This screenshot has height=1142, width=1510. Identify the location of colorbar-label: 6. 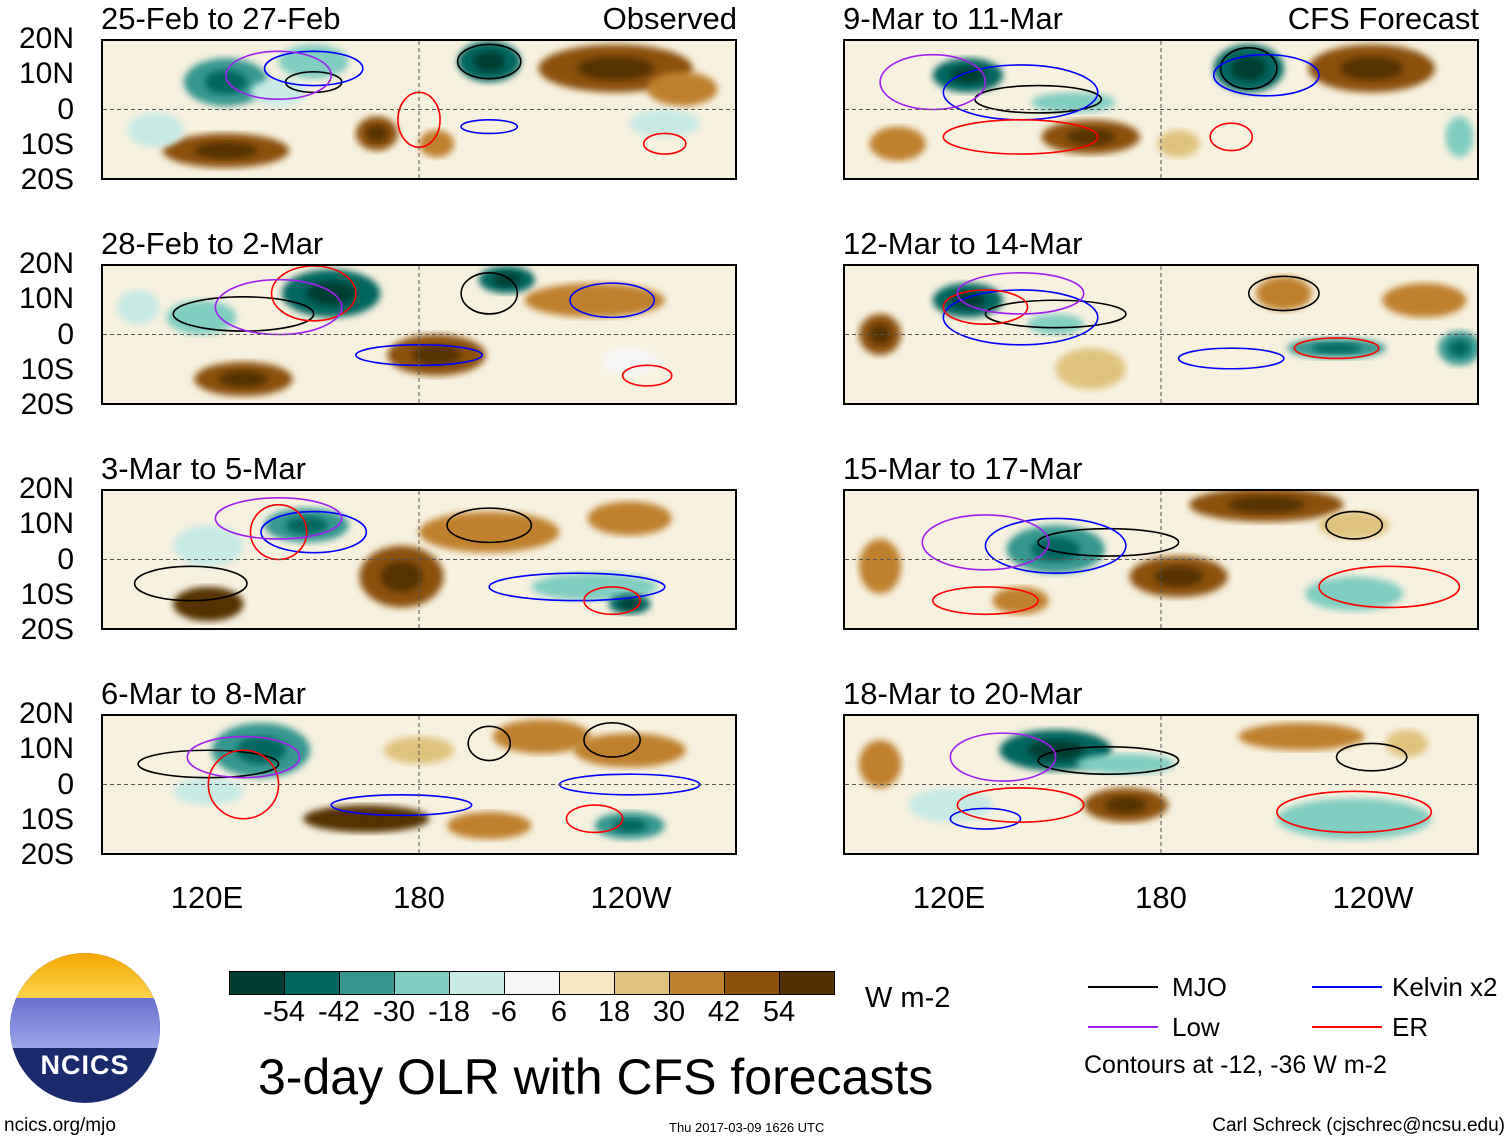
(559, 1012).